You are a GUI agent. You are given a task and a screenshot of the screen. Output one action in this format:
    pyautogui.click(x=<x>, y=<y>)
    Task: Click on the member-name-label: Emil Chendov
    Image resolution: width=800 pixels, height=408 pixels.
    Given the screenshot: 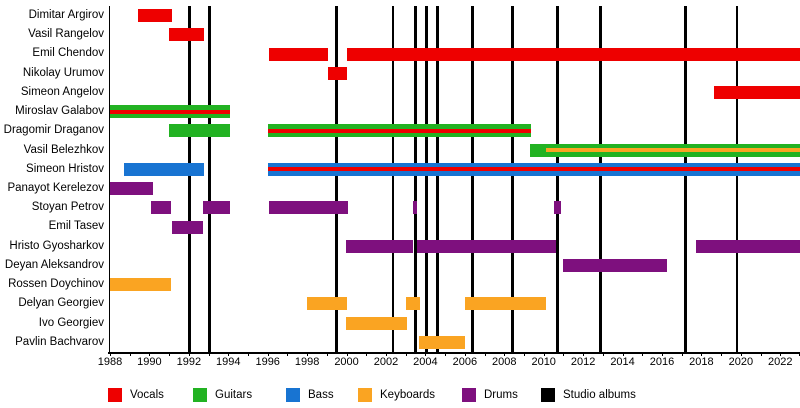 What is the action you would take?
    pyautogui.click(x=68, y=53)
    